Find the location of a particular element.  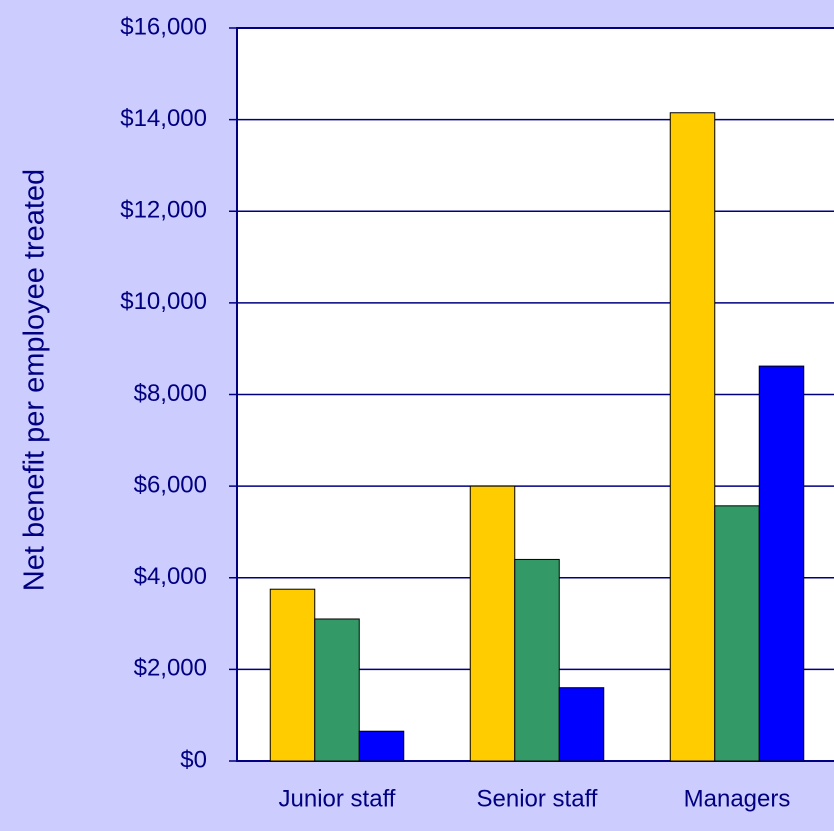

x-tick-label: Junior staff is located at coordinates (337, 798).